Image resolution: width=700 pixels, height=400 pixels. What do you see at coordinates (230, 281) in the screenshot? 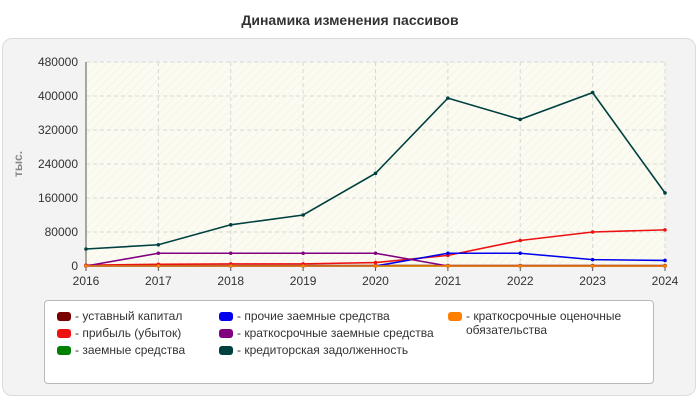
I see `x-tick-label: 2018` at bounding box center [230, 281].